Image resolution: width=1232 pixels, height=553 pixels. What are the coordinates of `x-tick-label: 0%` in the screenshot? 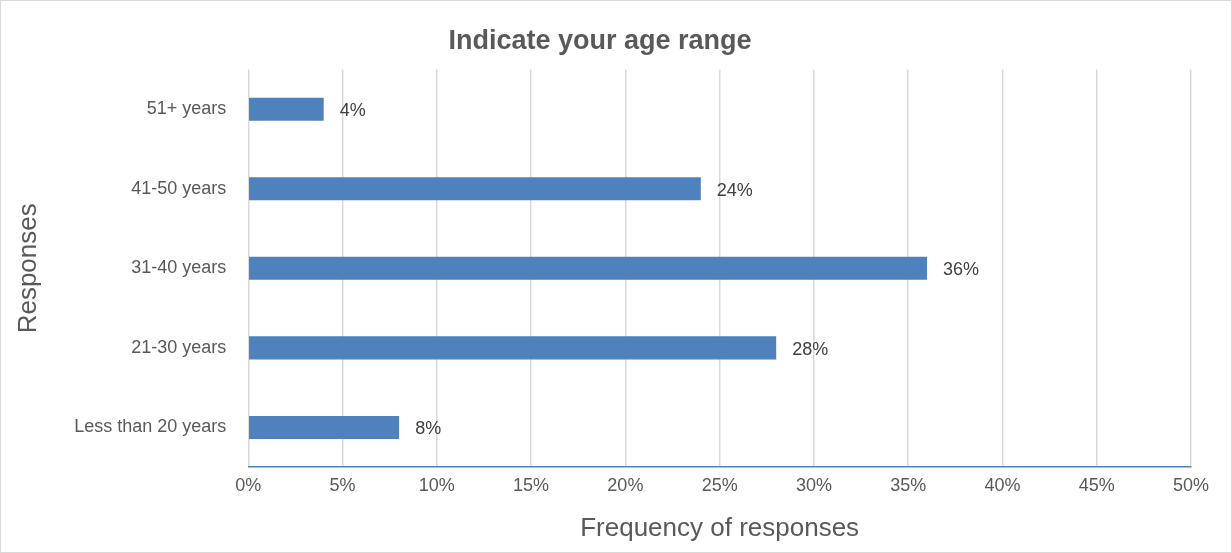 It's located at (248, 484).